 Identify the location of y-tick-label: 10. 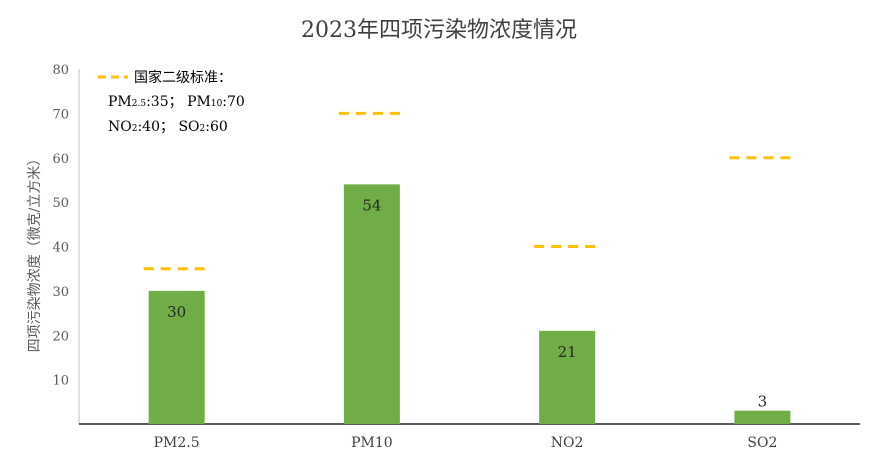
(60, 381).